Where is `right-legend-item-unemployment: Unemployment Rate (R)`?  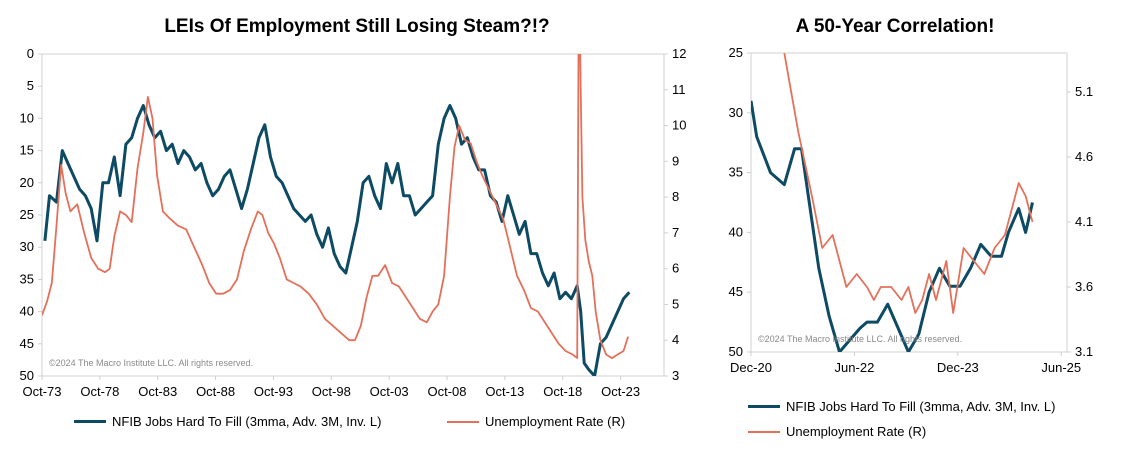 right-legend-item-unemployment: Unemployment Rate (R) is located at coordinates (837, 431).